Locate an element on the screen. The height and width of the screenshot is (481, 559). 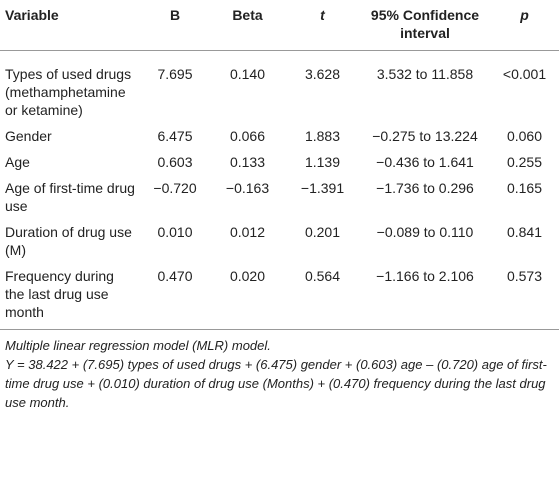
table-cell: 1.883 is located at coordinates (322, 136).